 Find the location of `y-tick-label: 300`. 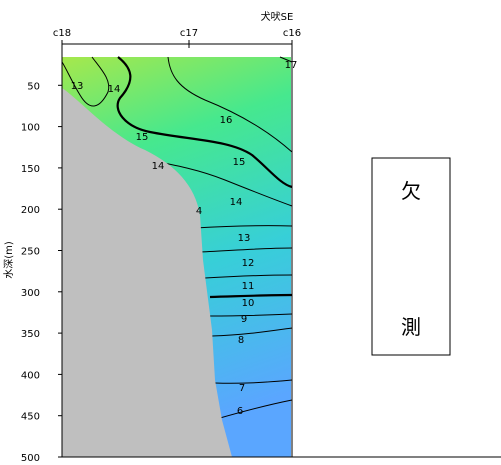

y-tick-label: 300 is located at coordinates (30, 293).